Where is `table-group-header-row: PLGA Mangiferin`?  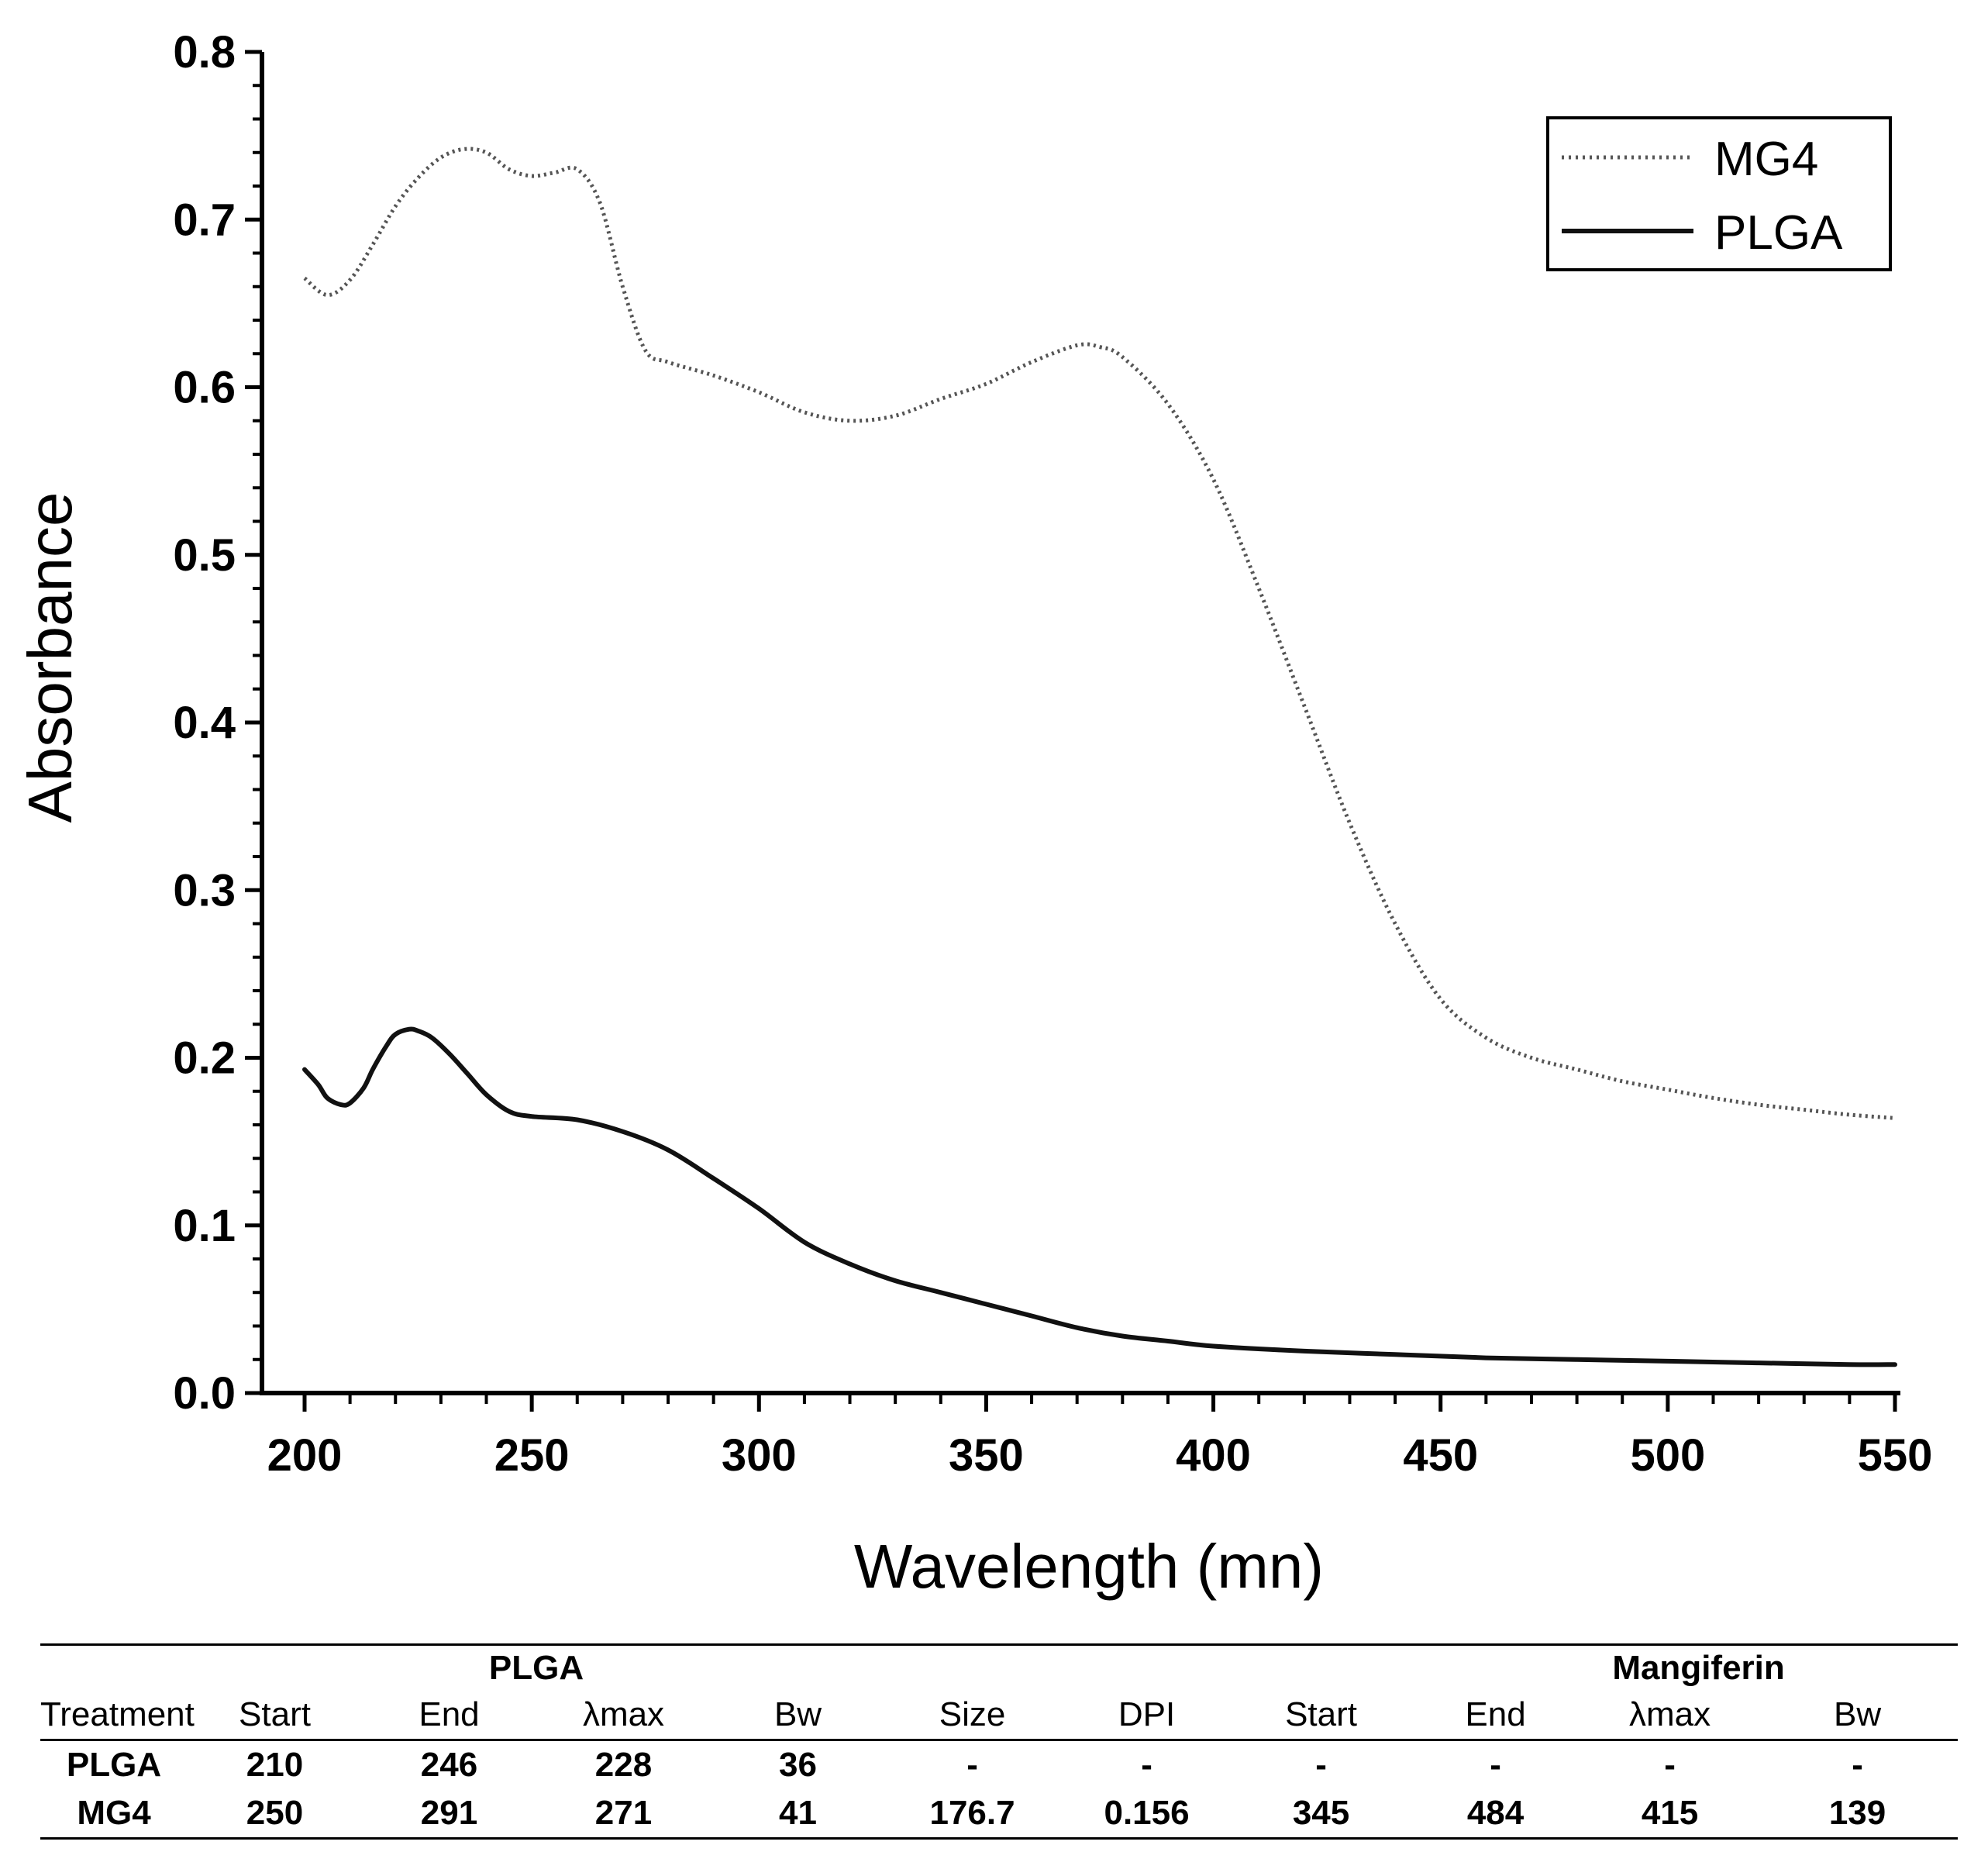 table-group-header-row: PLGA Mangiferin is located at coordinates (999, 1667).